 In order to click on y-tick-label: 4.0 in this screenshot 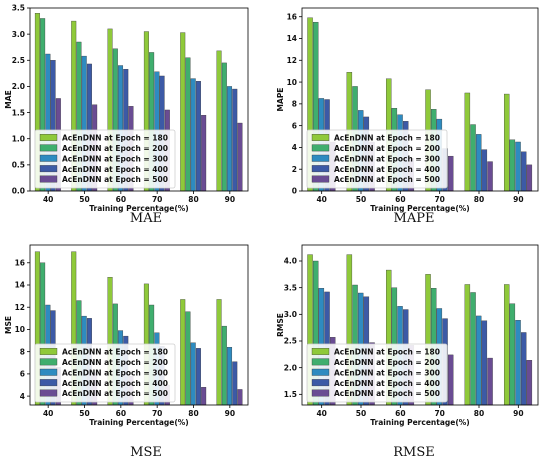, I will do `click(290, 261)`.